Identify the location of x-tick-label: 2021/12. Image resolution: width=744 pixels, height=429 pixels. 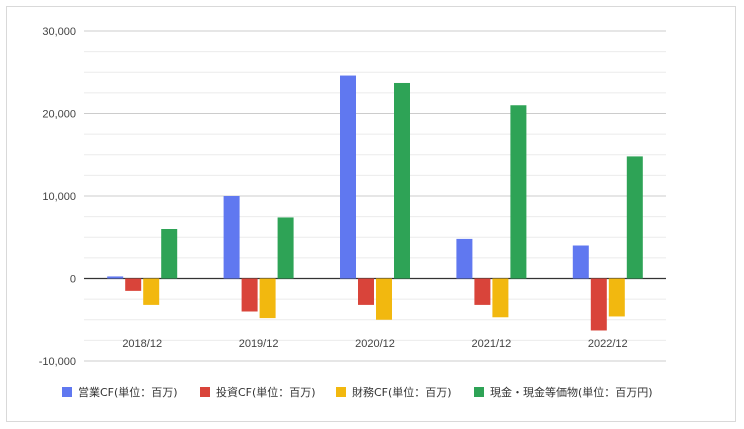
(492, 344).